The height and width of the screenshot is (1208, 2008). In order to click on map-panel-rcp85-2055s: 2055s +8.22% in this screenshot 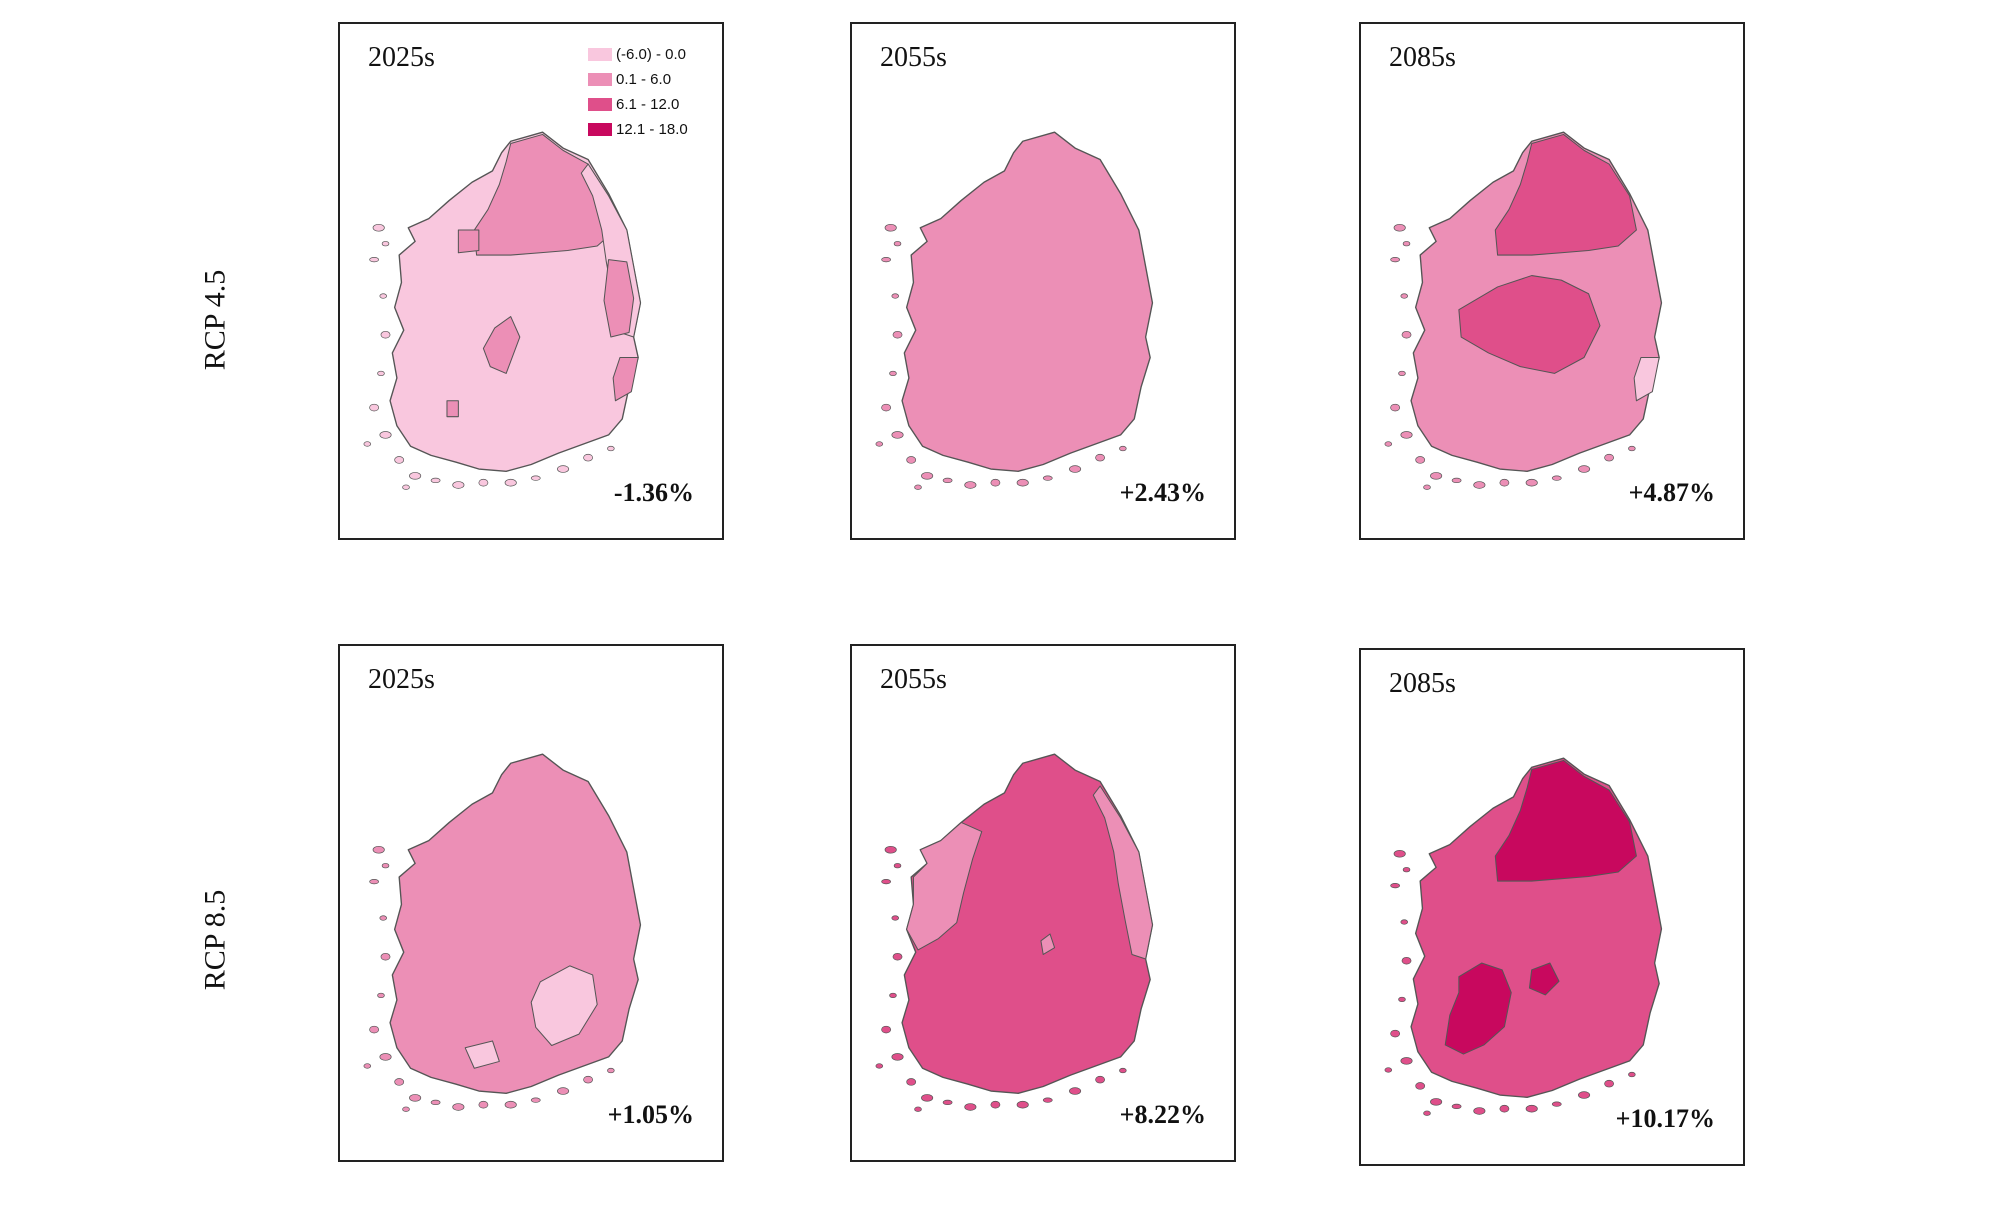, I will do `click(1043, 903)`.